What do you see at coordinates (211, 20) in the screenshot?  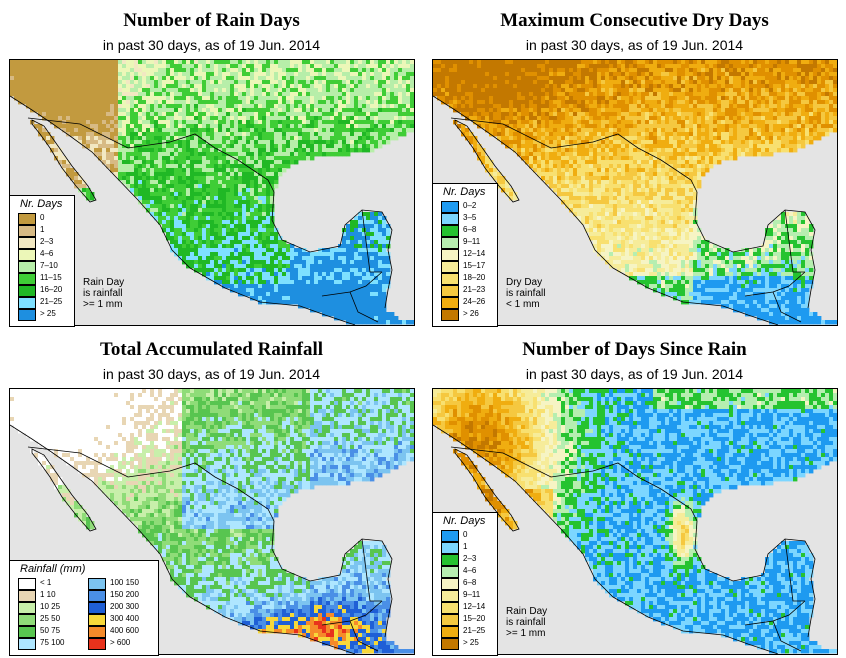 I see `panel-title: Number of Rain Days` at bounding box center [211, 20].